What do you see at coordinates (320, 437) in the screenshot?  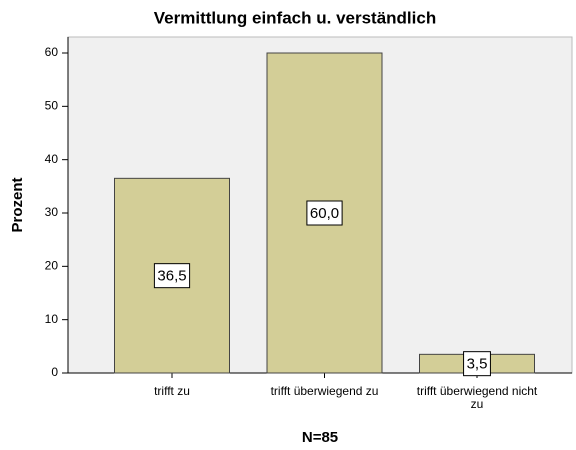 I see `x-axis-label: N=85` at bounding box center [320, 437].